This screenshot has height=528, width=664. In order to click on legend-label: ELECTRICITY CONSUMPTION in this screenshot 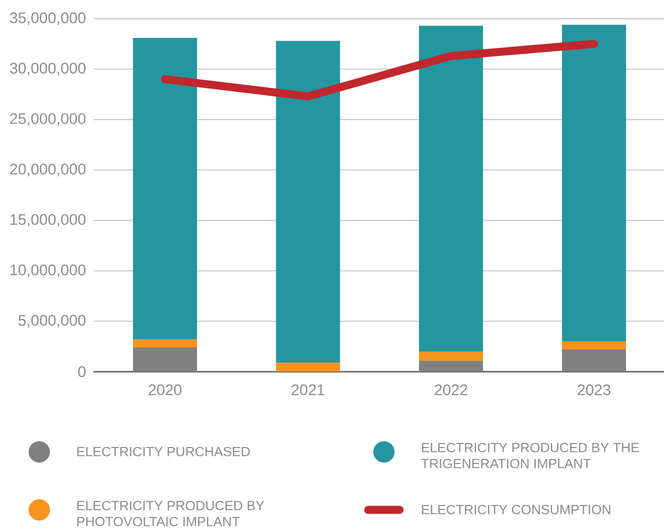, I will do `click(516, 509)`.